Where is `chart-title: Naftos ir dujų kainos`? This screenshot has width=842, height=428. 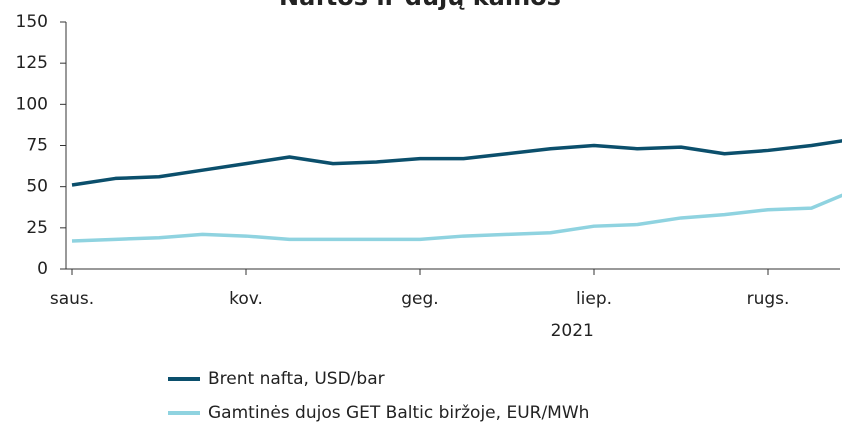 chart-title: Naftos ir dujų kainos is located at coordinates (420, 5).